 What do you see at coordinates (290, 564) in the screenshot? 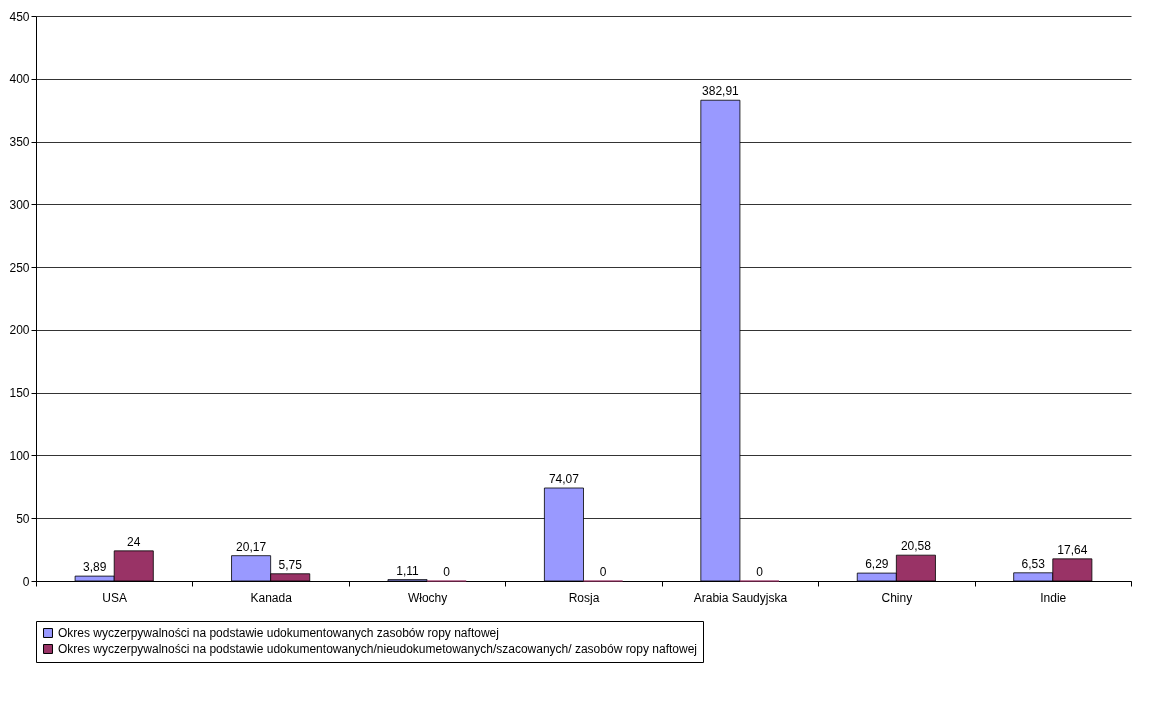
I see `data-label: 5,75` at bounding box center [290, 564].